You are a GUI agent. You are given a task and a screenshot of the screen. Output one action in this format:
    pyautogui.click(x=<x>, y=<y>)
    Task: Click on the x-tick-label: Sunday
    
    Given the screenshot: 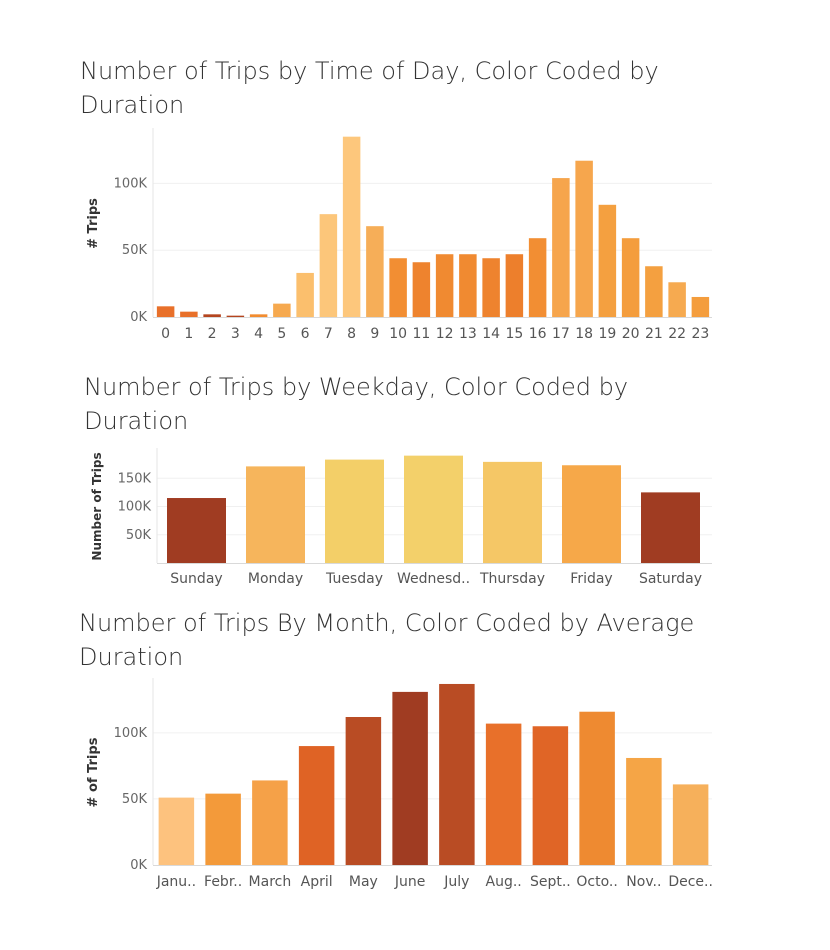 What is the action you would take?
    pyautogui.click(x=196, y=579)
    